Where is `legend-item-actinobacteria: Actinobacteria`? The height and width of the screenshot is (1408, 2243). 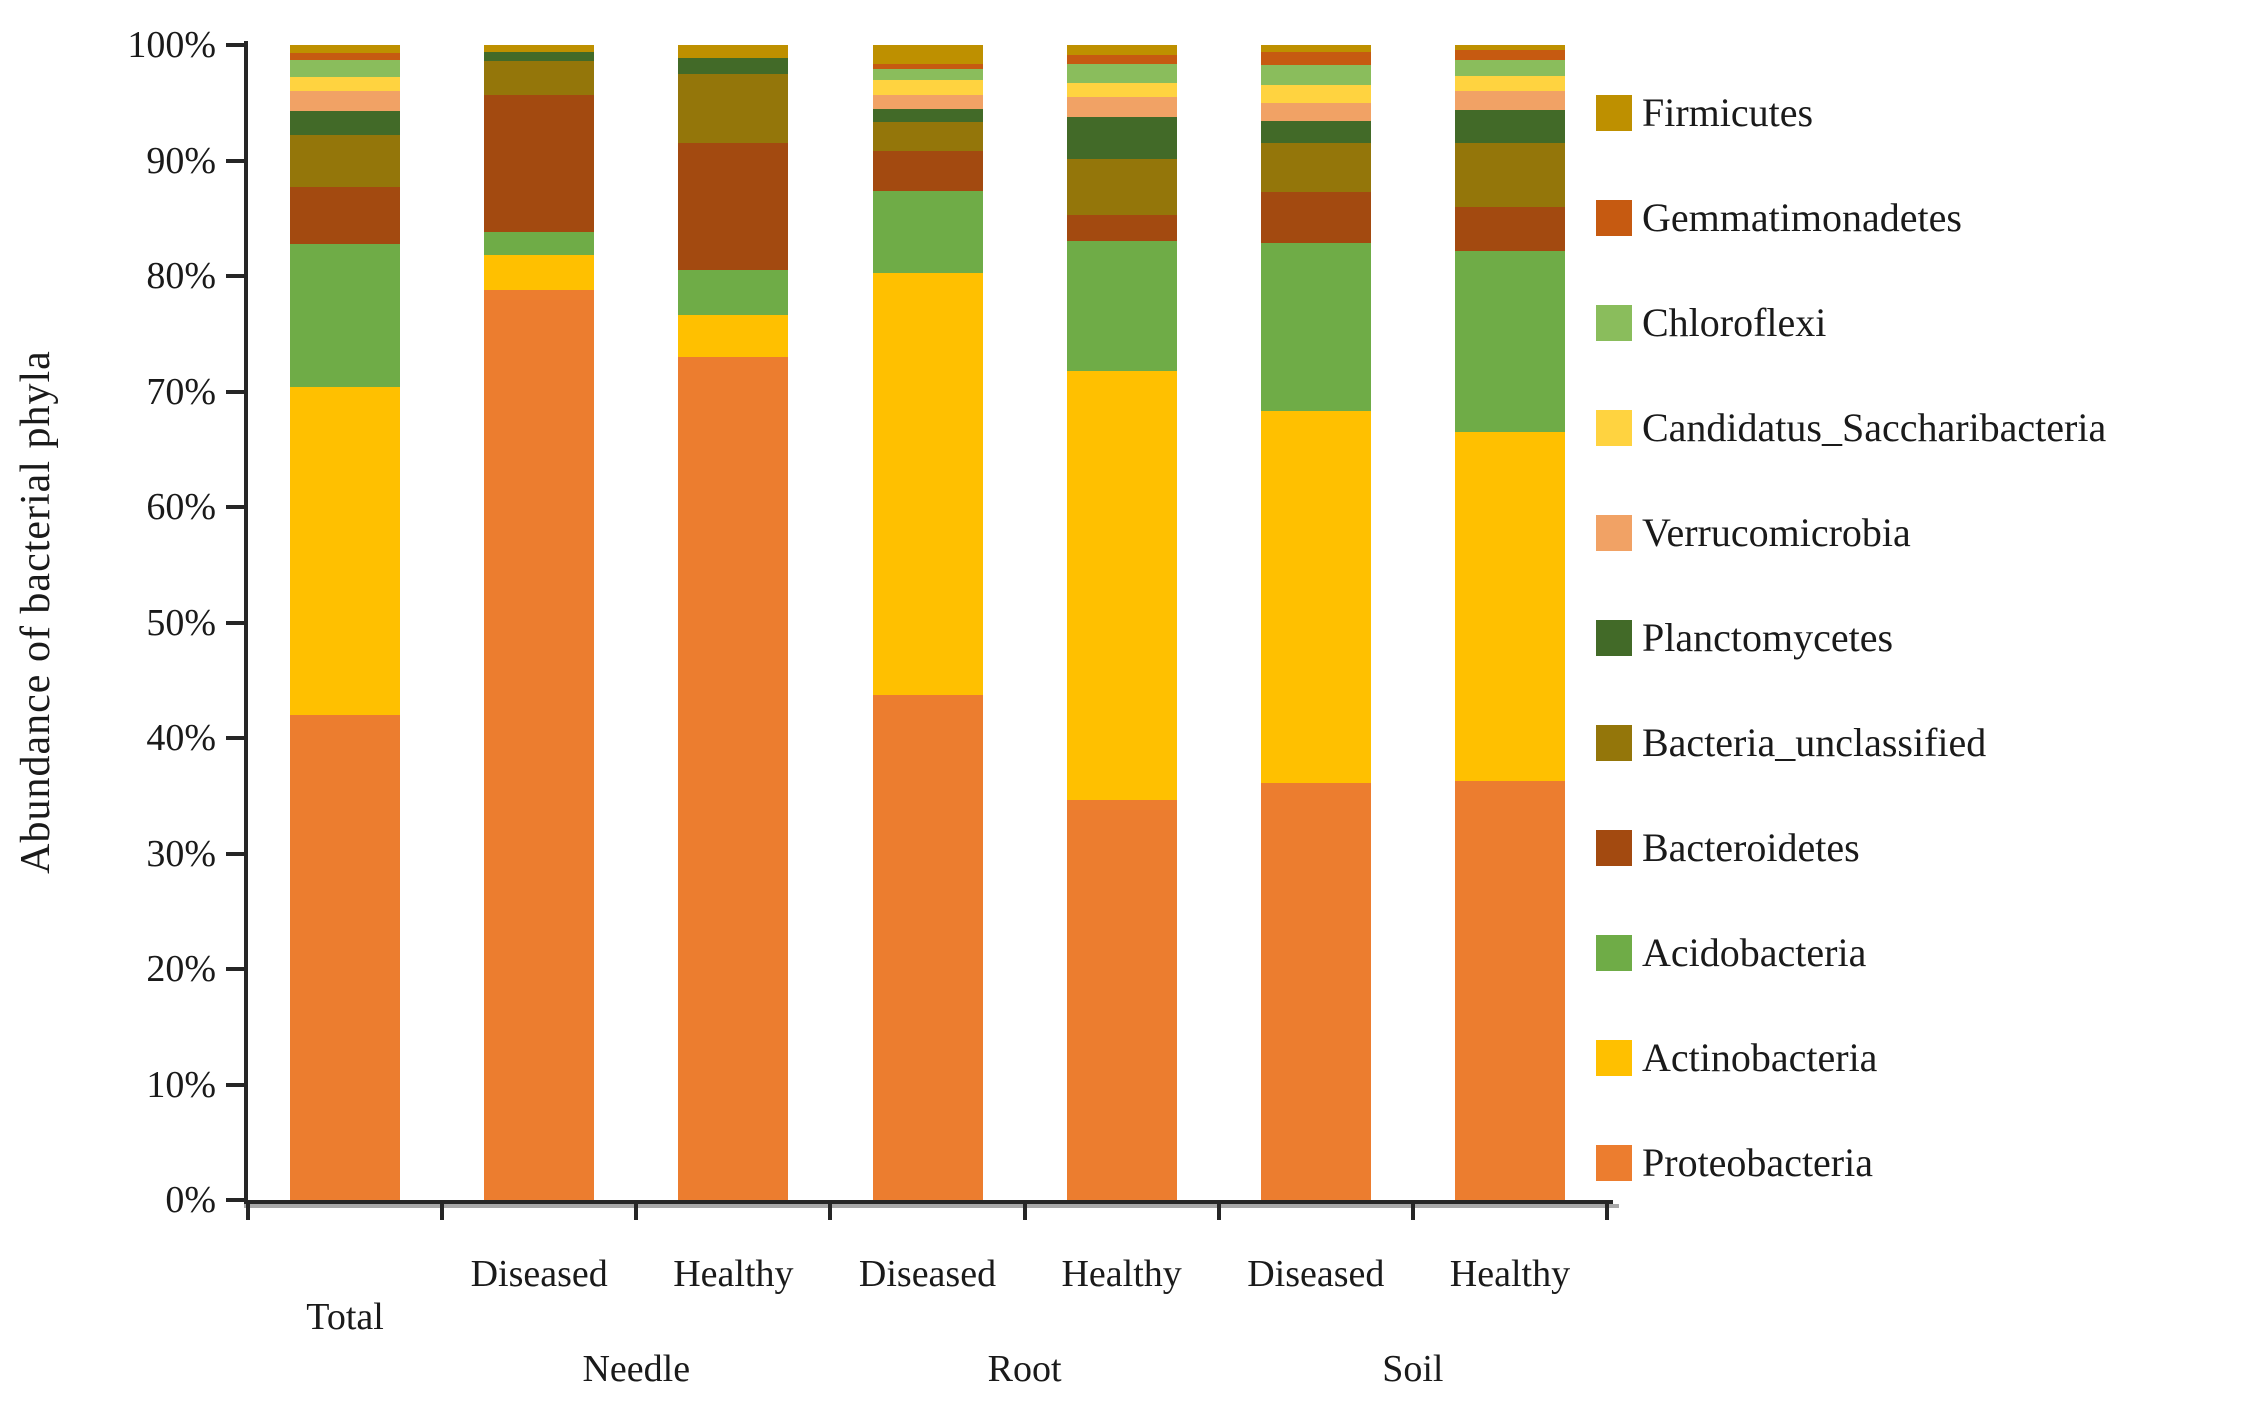 legend-item-actinobacteria: Actinobacteria is located at coordinates (1736, 1057).